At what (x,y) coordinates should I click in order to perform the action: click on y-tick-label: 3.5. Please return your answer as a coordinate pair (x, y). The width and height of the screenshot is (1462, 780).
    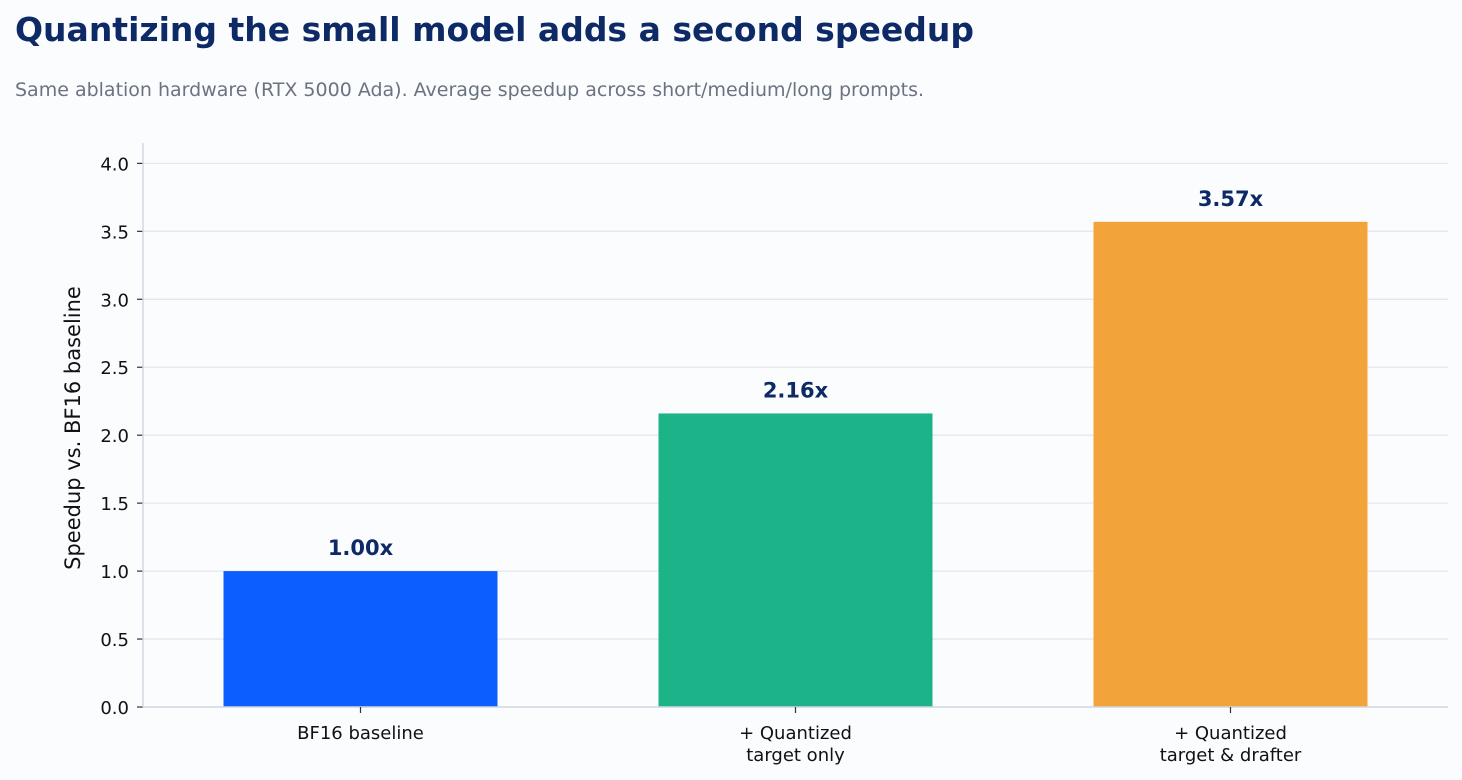
    Looking at the image, I should click on (114, 232).